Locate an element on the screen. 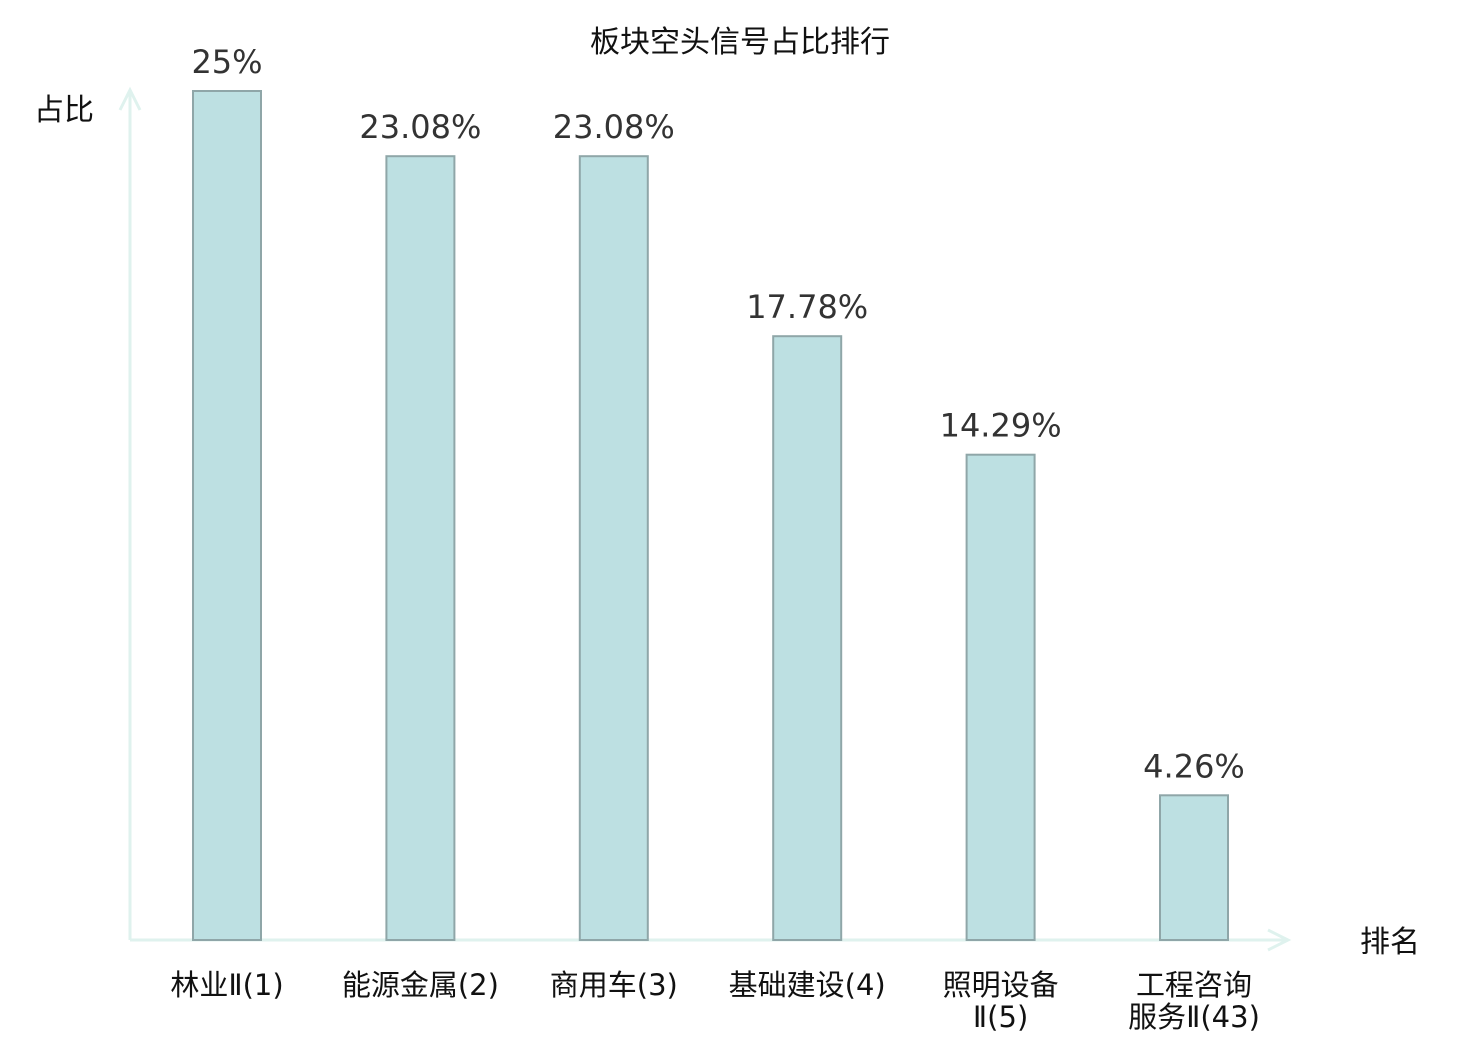  category-label: 工程咨询服务Ⅱ(43) is located at coordinates (1194, 1001).